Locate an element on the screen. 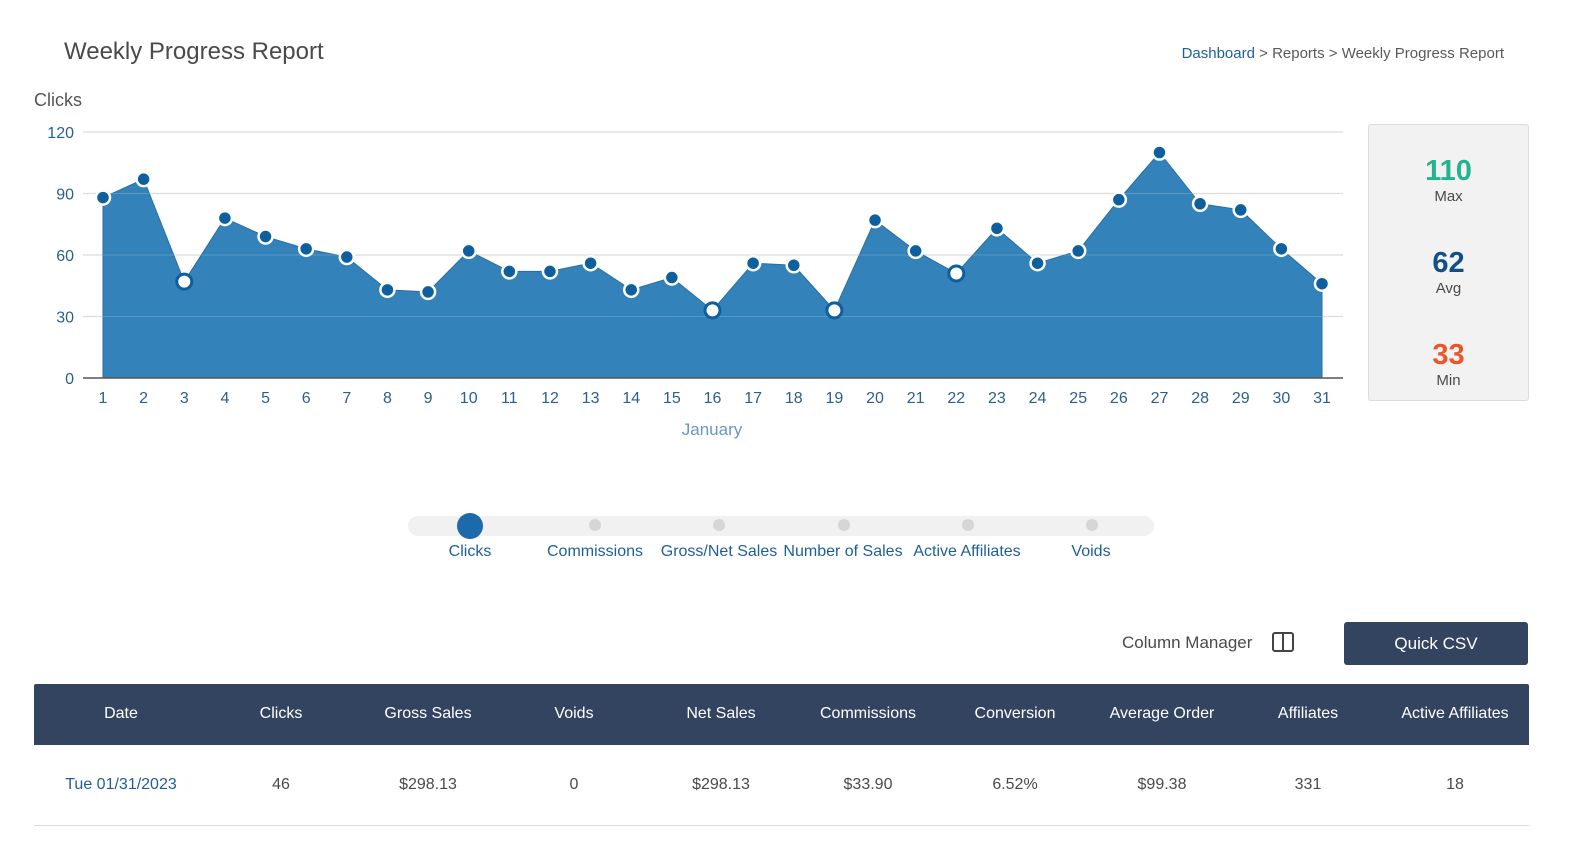 Image resolution: width=1578 pixels, height=851 pixels. x-tick-label: 12 is located at coordinates (550, 398).